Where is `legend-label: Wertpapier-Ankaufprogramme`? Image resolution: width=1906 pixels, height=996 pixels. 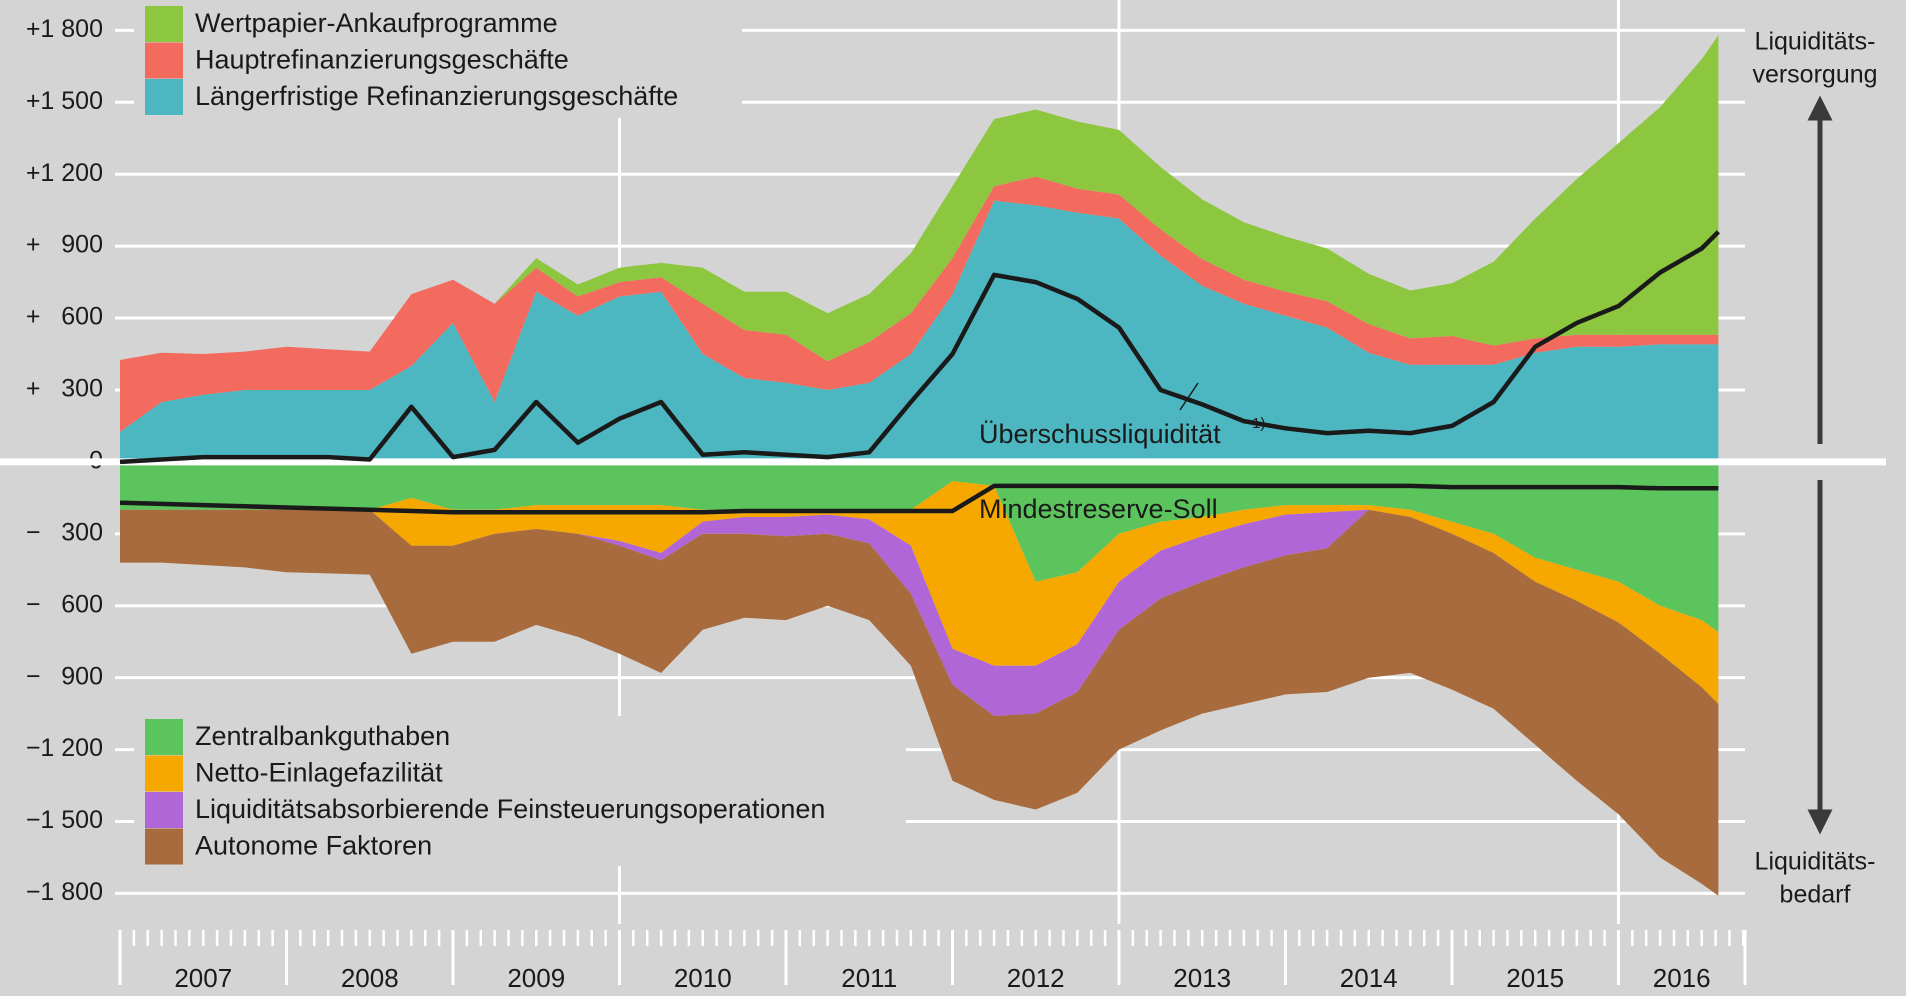
legend-label: Wertpapier-Ankaufprogramme is located at coordinates (376, 23).